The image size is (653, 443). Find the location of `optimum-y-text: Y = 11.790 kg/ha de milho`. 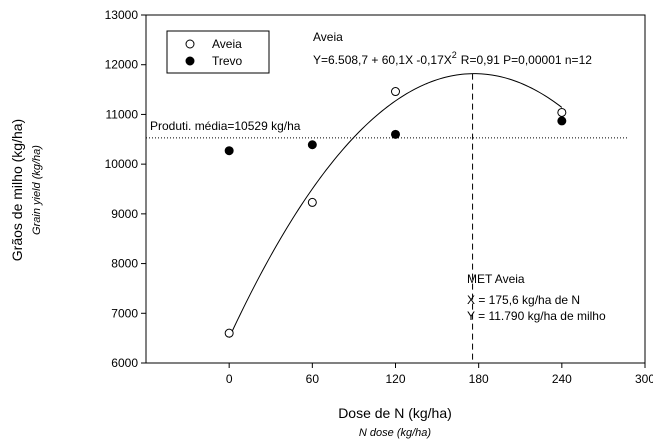

optimum-y-text: Y = 11.790 kg/ha de milho is located at coordinates (536, 316).